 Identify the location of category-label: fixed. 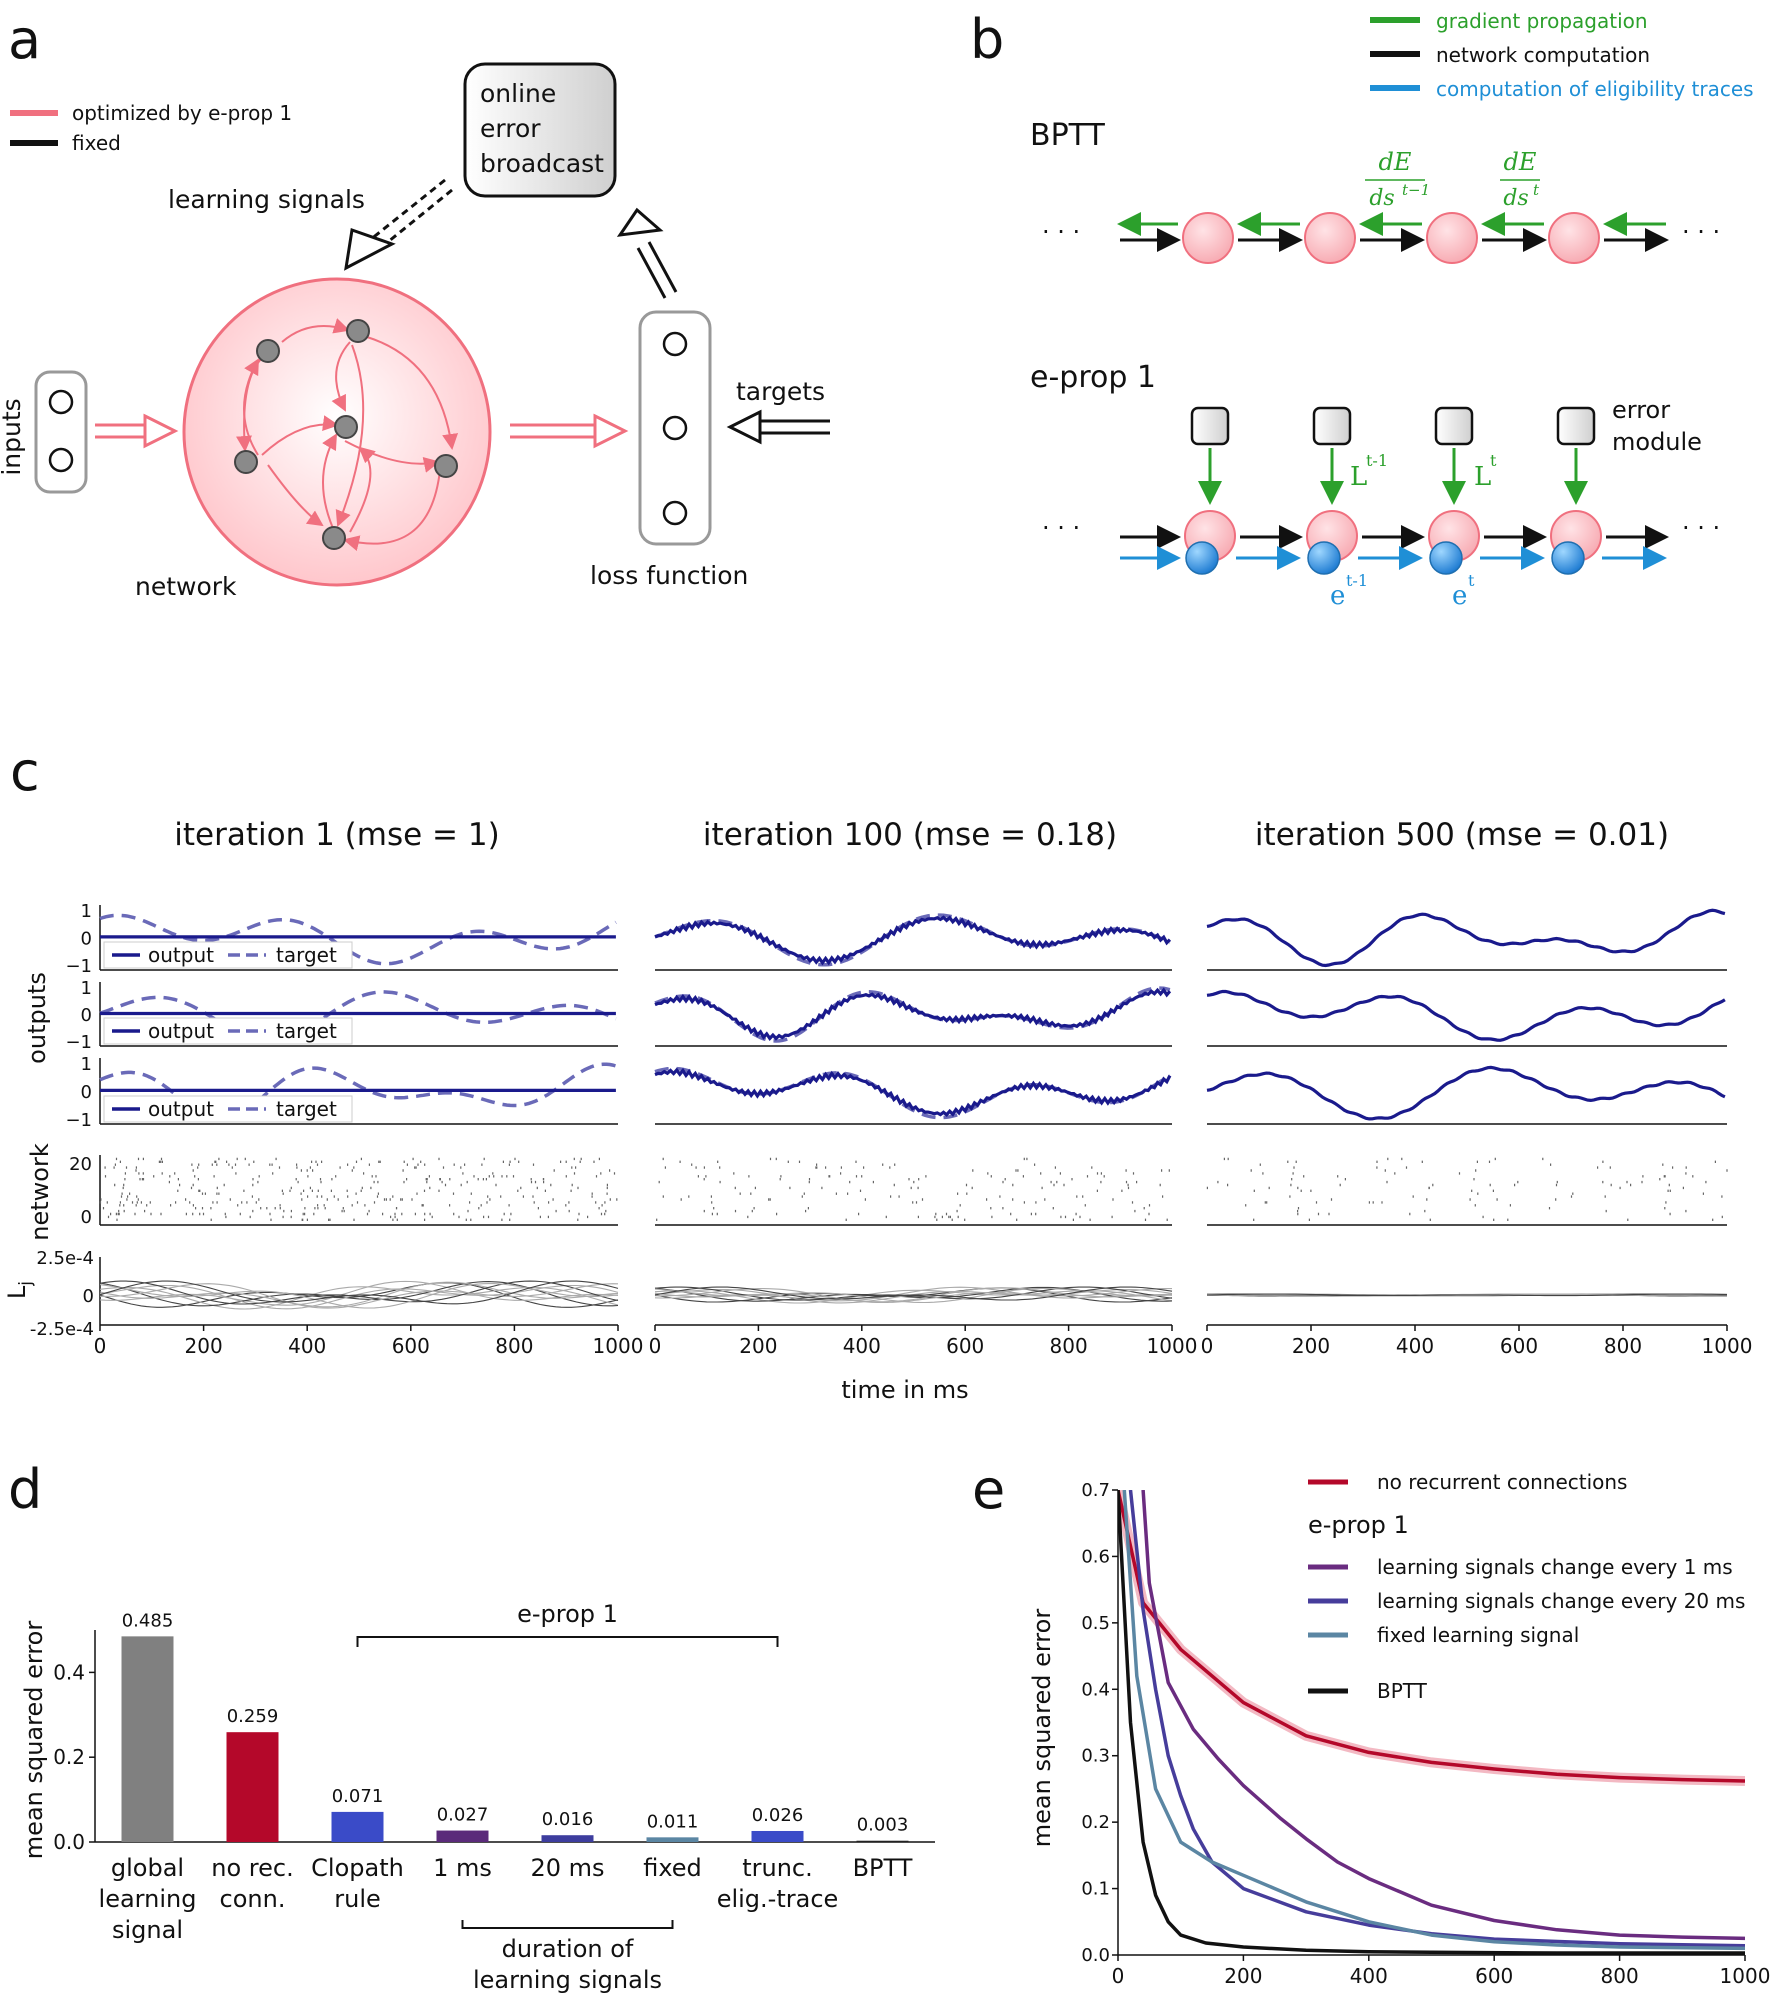
(672, 1868).